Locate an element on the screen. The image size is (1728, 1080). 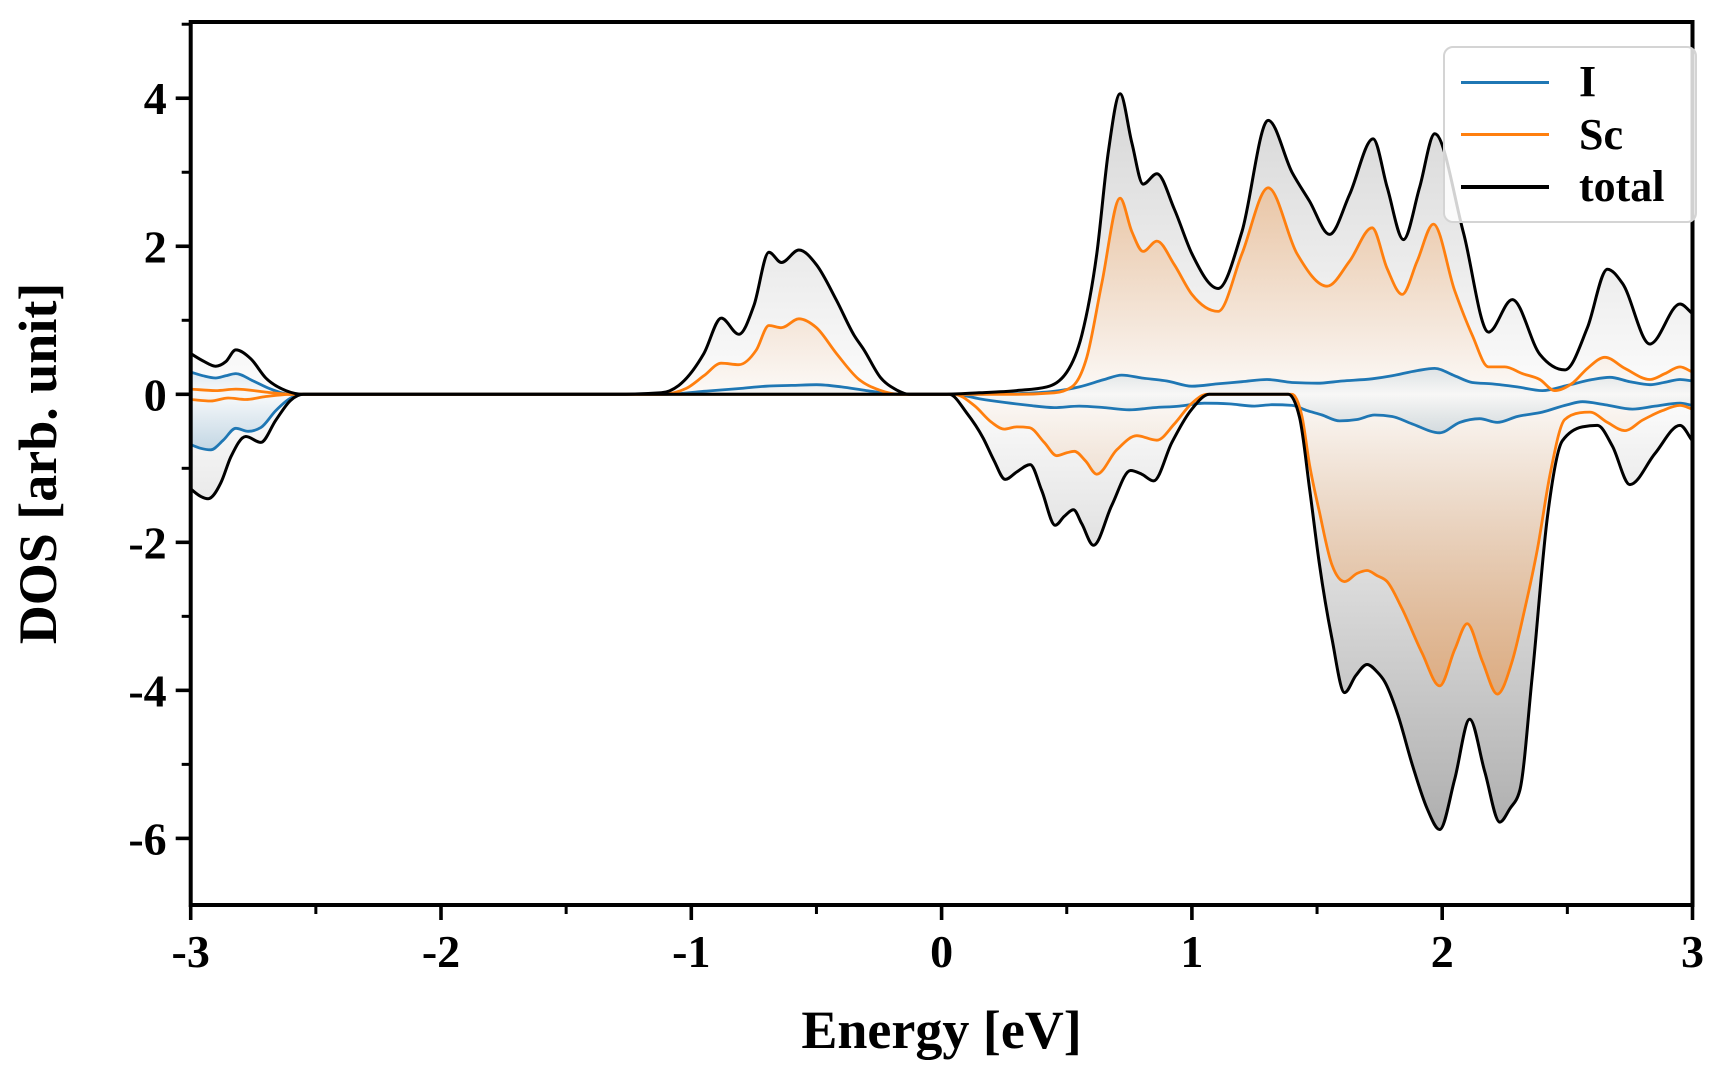
x-tick-label: 2 is located at coordinates (1442, 951).